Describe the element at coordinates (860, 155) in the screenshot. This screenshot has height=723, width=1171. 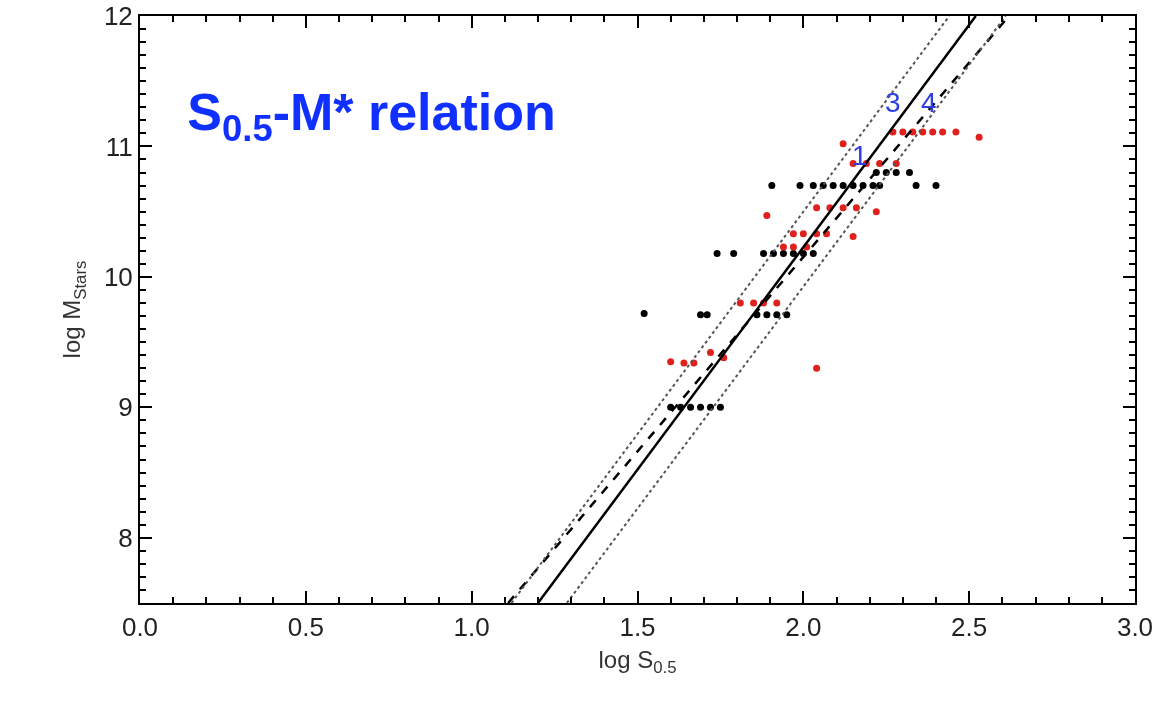
I see `annotation: 1` at that location.